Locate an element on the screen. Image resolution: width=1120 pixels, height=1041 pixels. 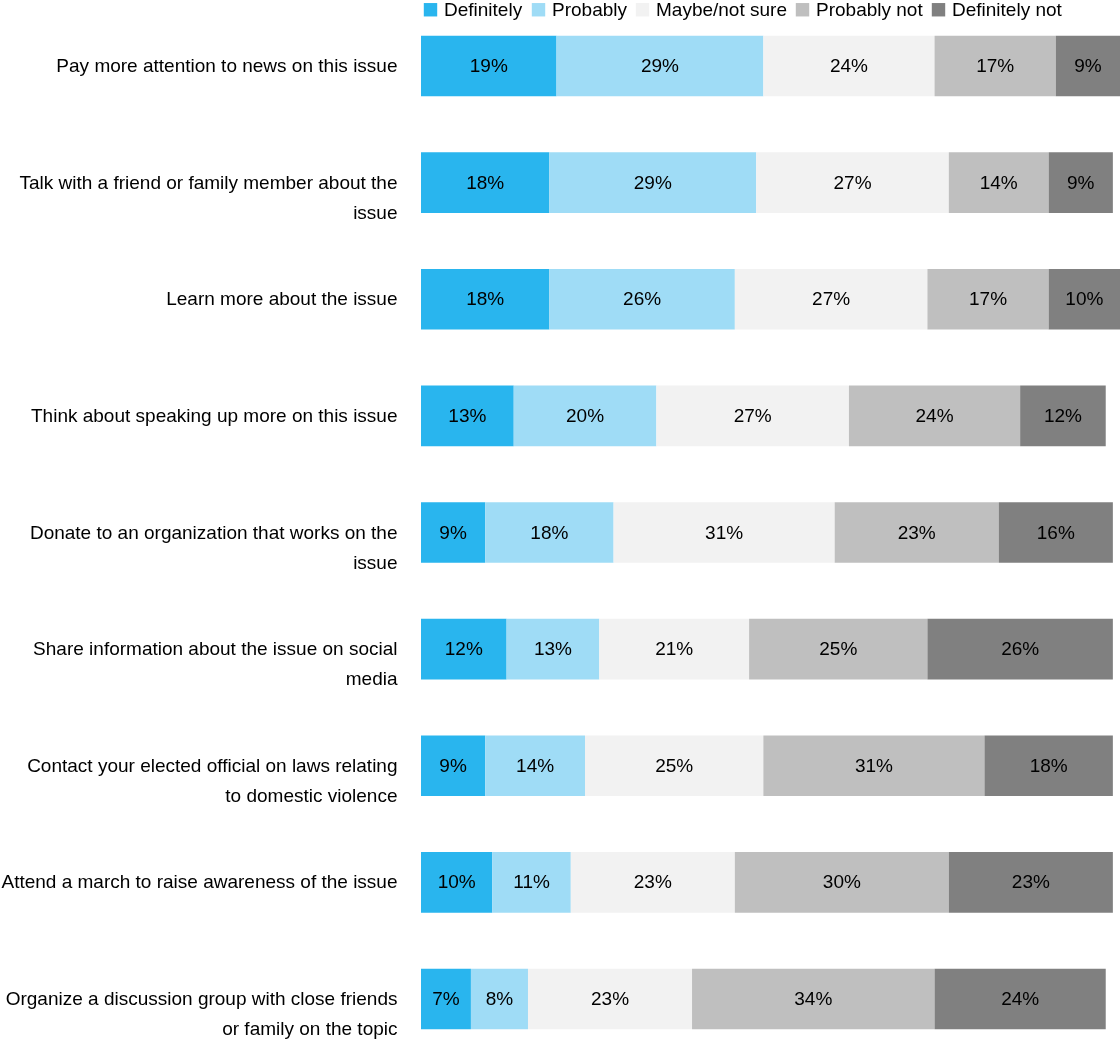
legend-label: Definitely is located at coordinates (483, 10).